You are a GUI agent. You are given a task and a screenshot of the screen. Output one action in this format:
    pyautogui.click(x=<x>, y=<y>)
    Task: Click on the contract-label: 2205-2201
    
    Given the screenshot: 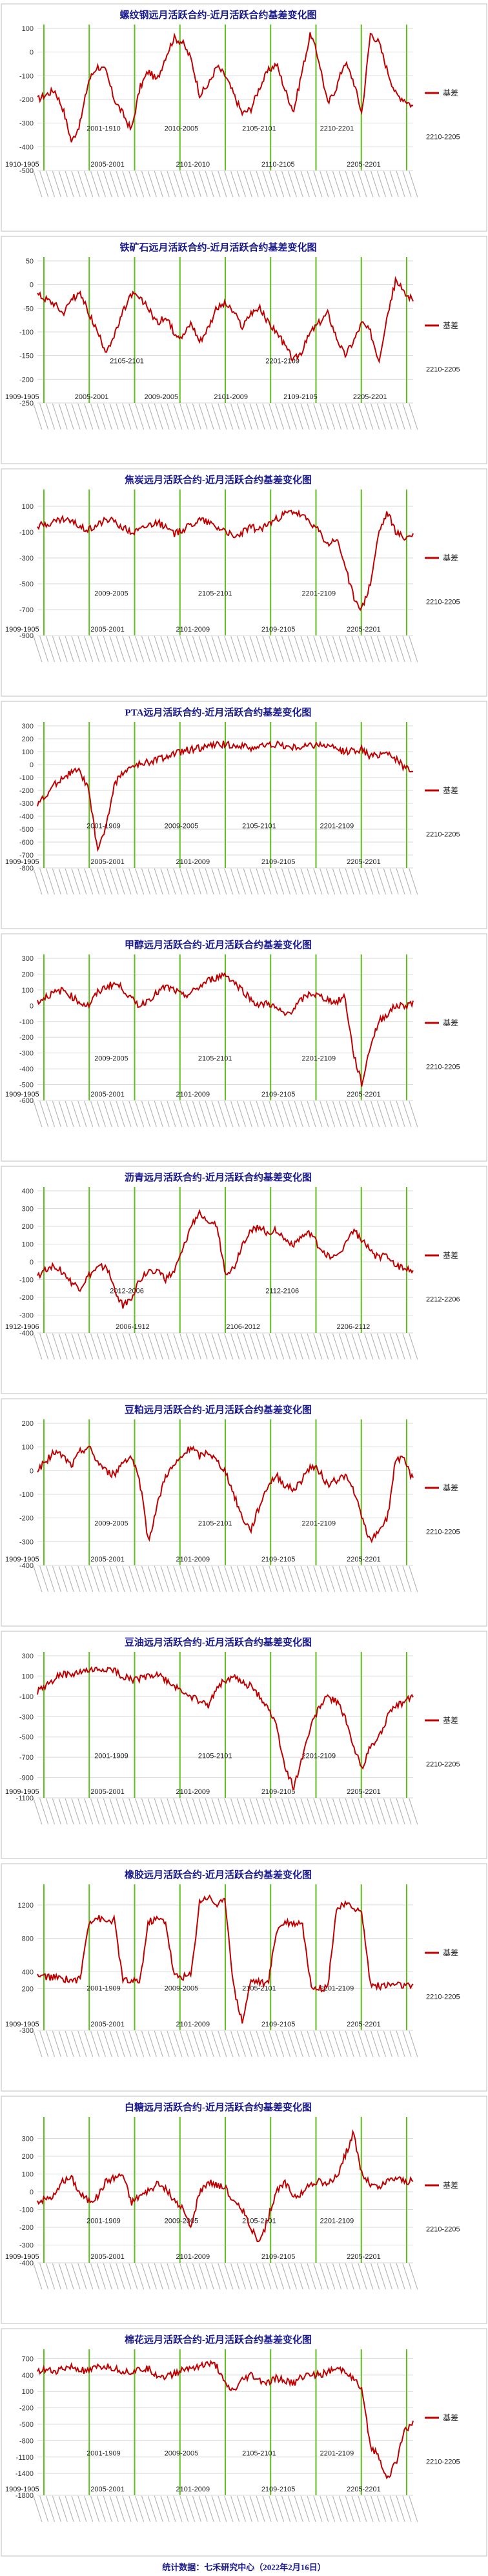 What is the action you would take?
    pyautogui.click(x=364, y=165)
    